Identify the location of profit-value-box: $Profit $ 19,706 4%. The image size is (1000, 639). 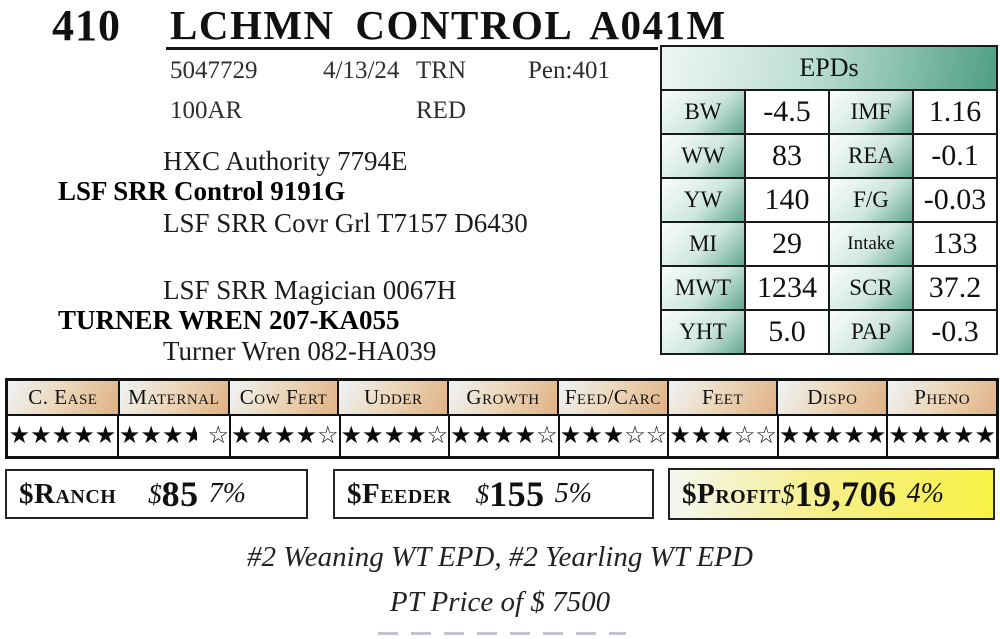
(831, 494).